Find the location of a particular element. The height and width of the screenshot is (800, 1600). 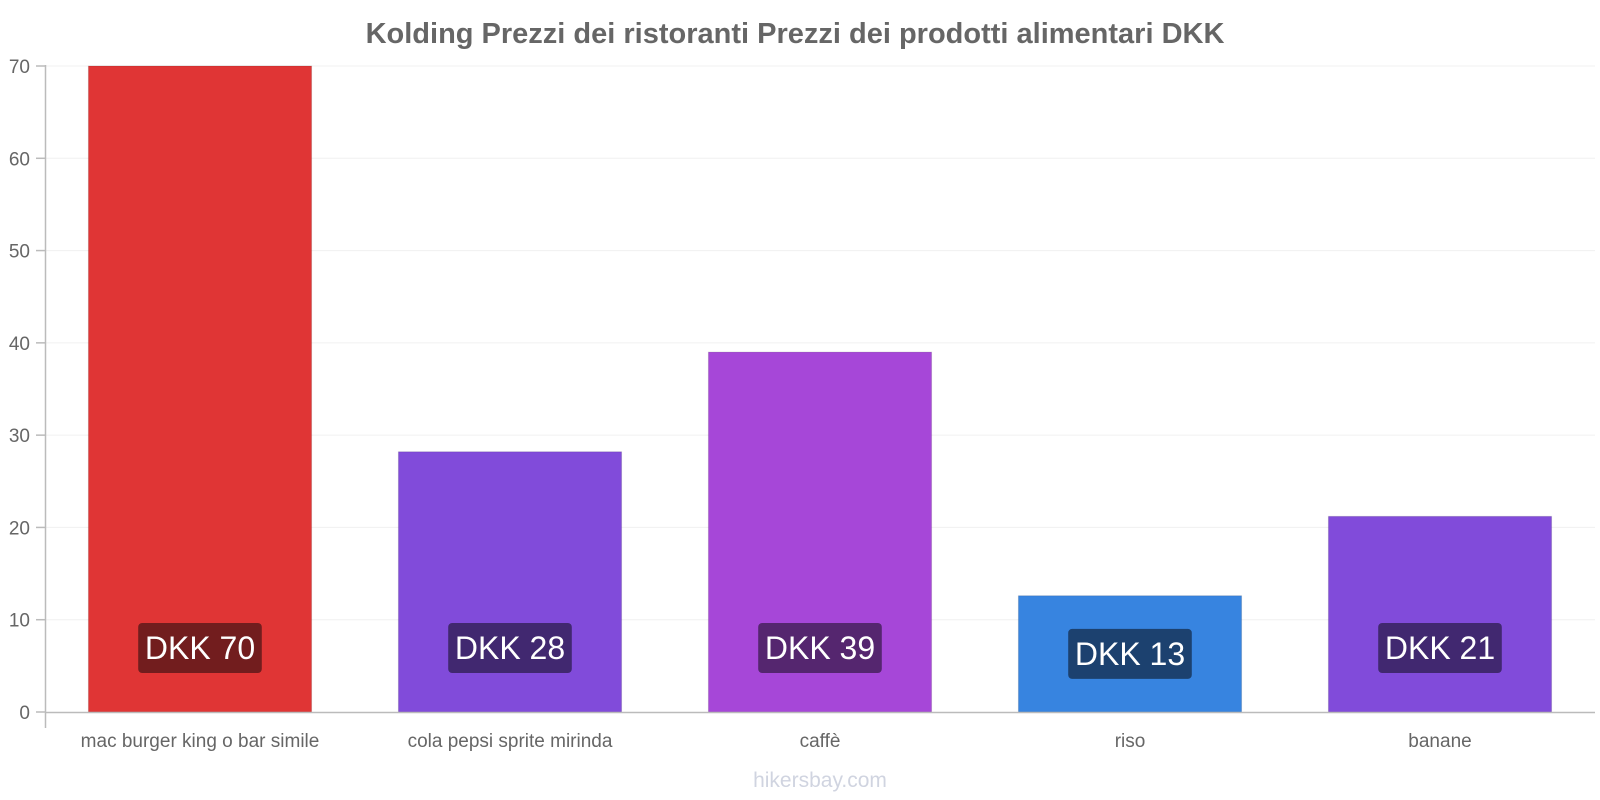

x-category-label: banane is located at coordinates (1439, 741).